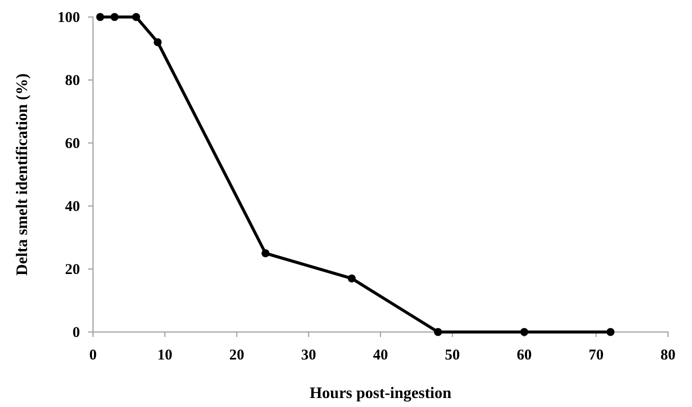 This screenshot has width=692, height=407. Describe the element at coordinates (524, 356) in the screenshot. I see `x-tick-label: 60` at that location.